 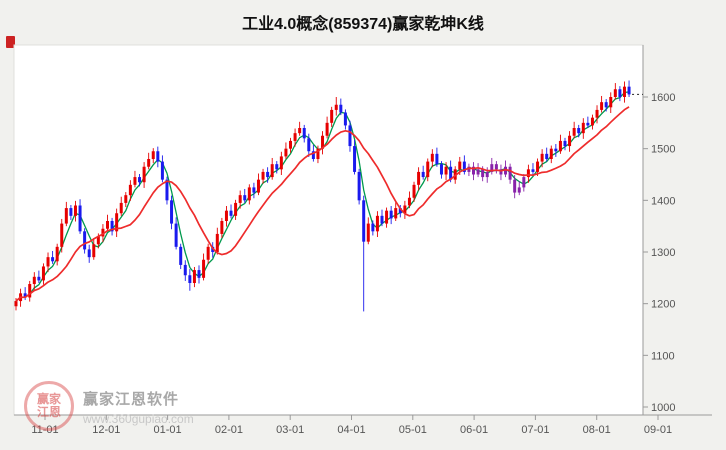 What do you see at coordinates (363, 24) in the screenshot?
I see `chart-title: 工业4.0概念(859374)赢家乾坤K线` at bounding box center [363, 24].